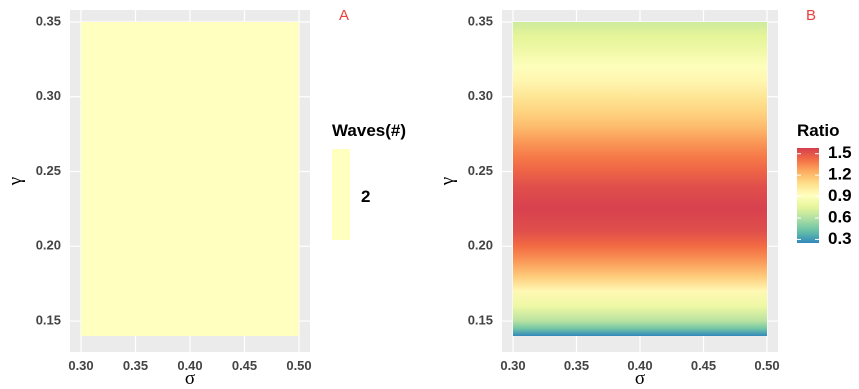  I want to click on panel-a-y-tick-label: 0.35, so click(48, 20).